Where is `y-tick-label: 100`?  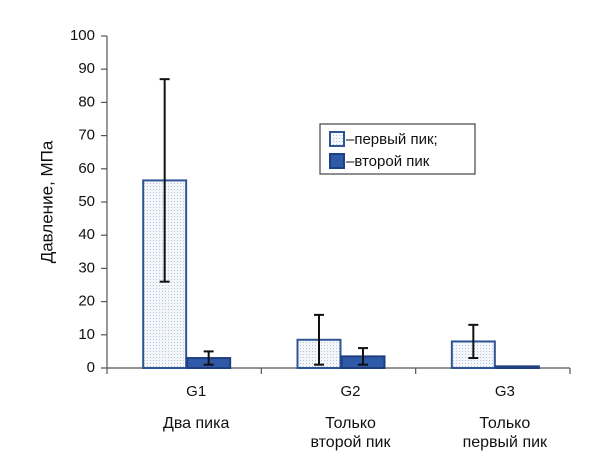 y-tick-label: 100 is located at coordinates (82, 35).